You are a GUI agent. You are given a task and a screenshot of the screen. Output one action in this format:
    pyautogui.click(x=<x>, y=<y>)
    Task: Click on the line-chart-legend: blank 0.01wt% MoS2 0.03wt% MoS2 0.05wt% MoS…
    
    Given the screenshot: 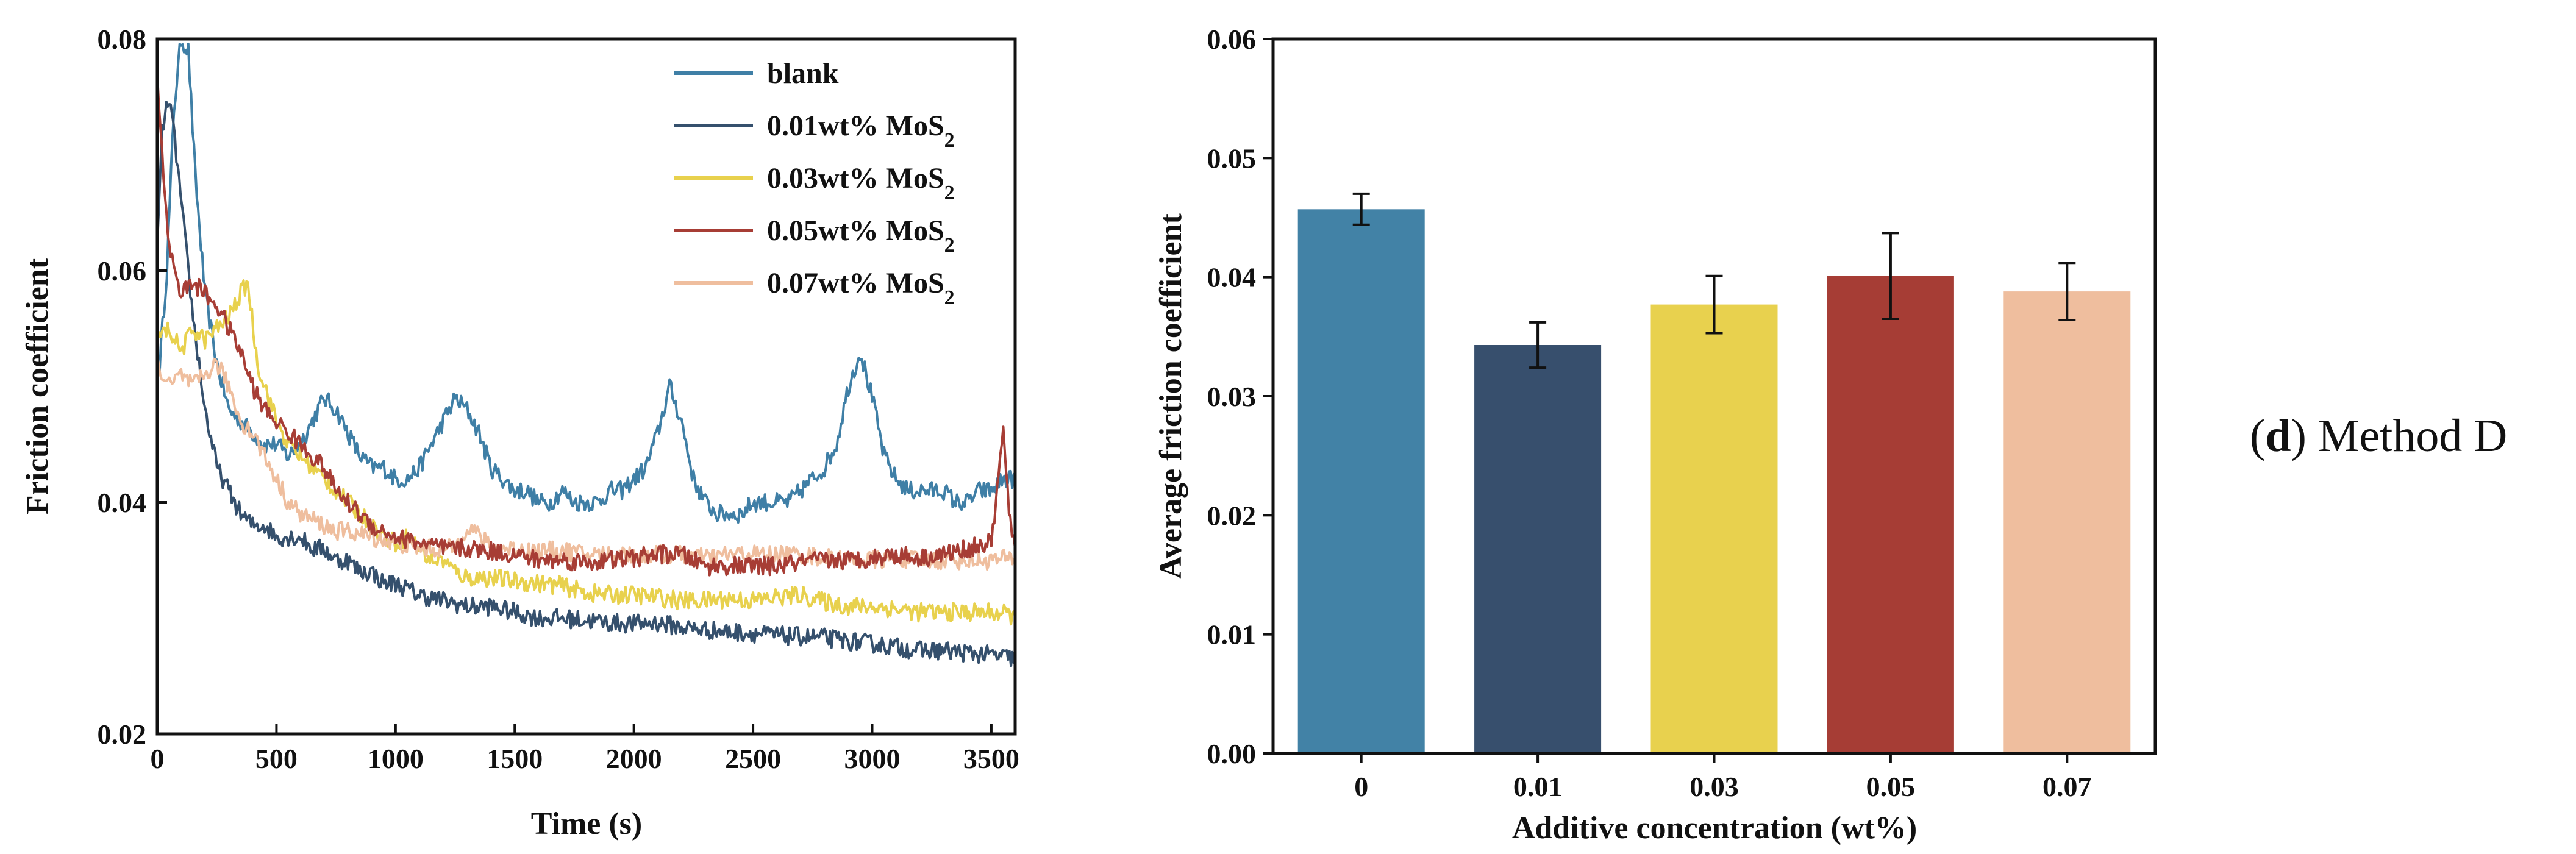 What is the action you would take?
    pyautogui.click(x=814, y=183)
    